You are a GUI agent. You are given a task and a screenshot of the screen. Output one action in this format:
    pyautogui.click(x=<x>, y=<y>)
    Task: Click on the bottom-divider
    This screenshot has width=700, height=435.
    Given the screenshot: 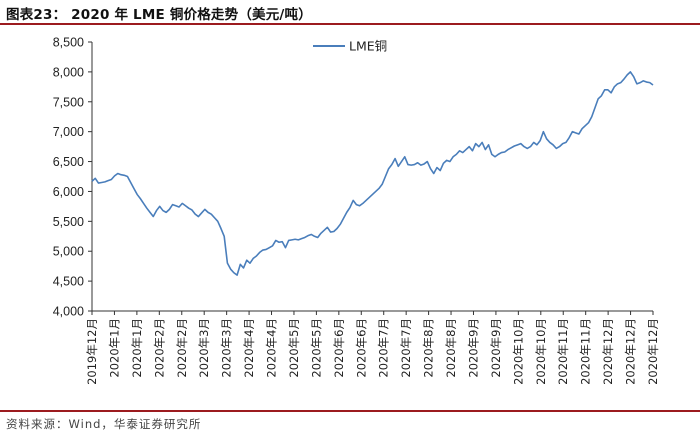 What is the action you would take?
    pyautogui.click(x=350, y=411)
    